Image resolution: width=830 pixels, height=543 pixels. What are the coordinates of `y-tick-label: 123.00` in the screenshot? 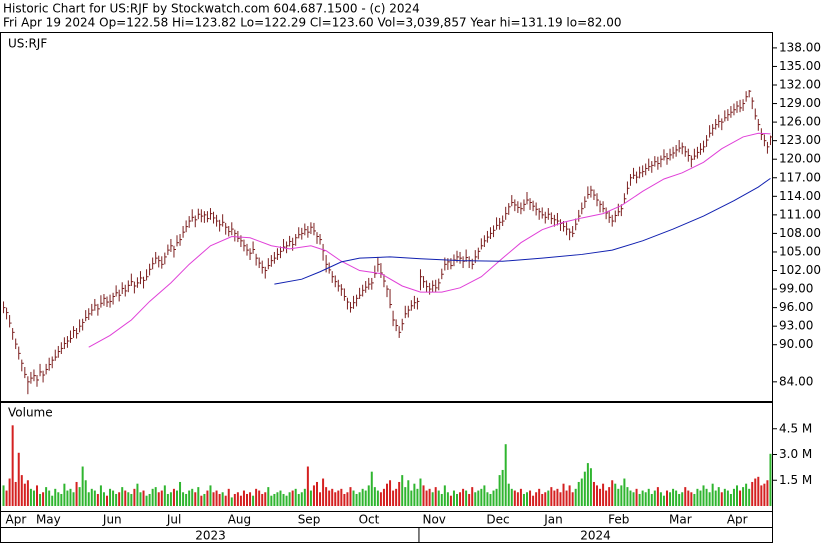 It's located at (800, 140).